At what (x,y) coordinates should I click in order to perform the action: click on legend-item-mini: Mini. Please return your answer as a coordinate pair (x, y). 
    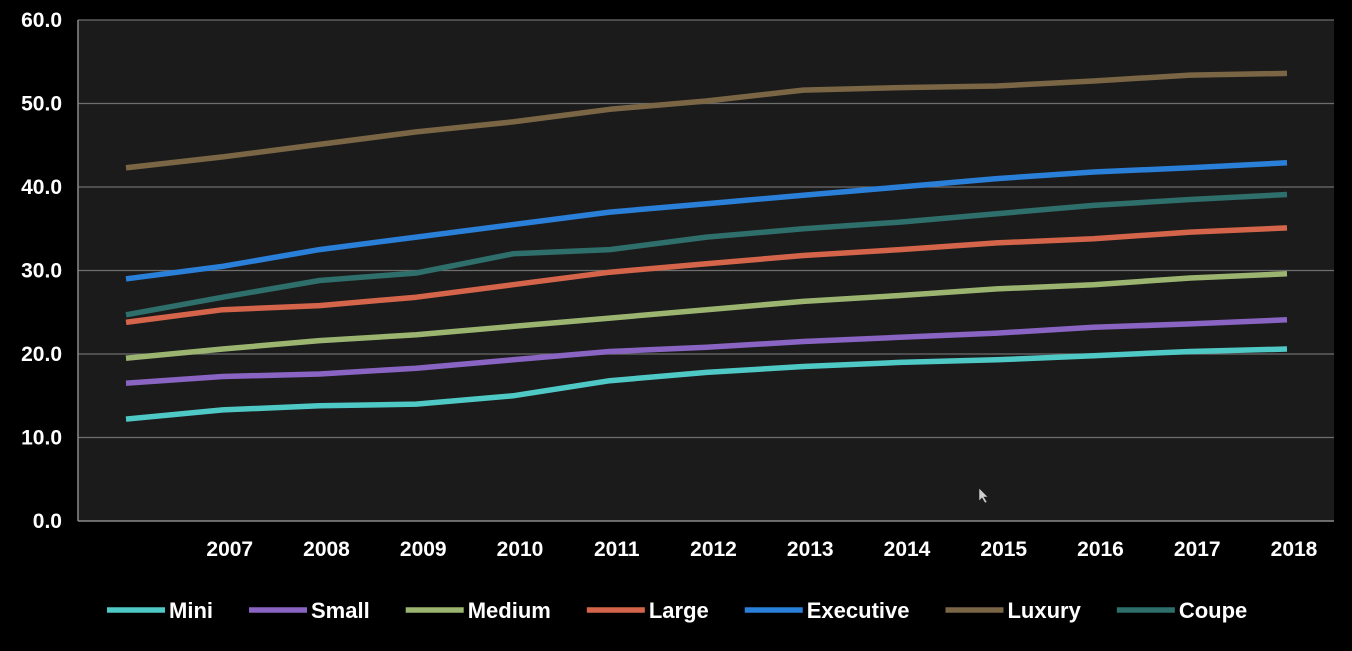
    Looking at the image, I should click on (160, 610).